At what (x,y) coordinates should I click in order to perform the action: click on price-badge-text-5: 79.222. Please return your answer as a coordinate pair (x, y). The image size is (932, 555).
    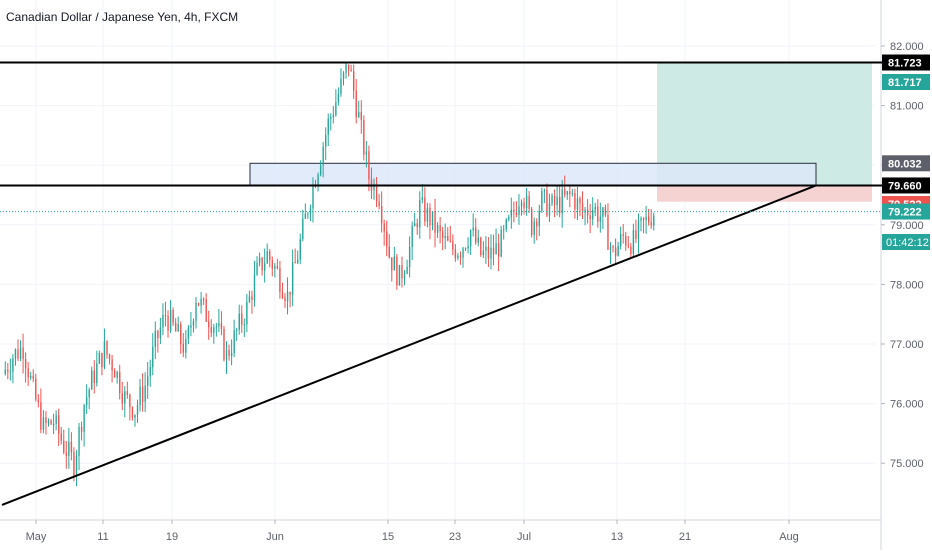
    Looking at the image, I should click on (905, 213).